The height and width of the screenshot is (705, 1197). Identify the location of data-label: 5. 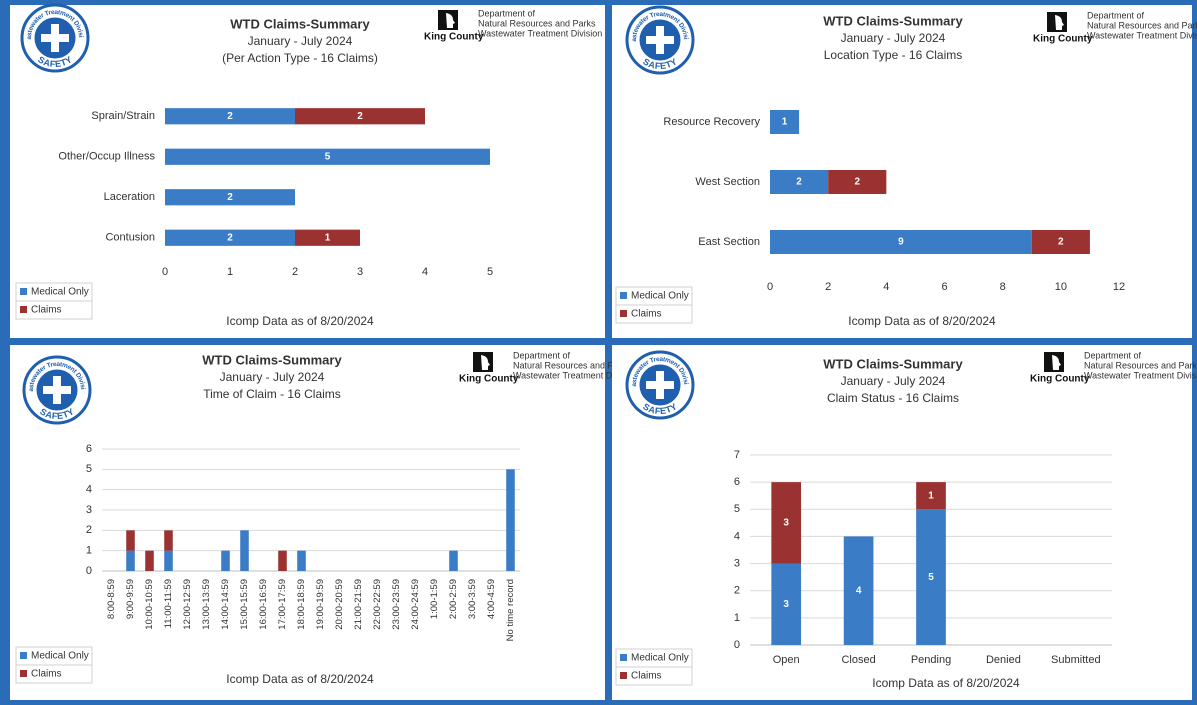
(328, 156).